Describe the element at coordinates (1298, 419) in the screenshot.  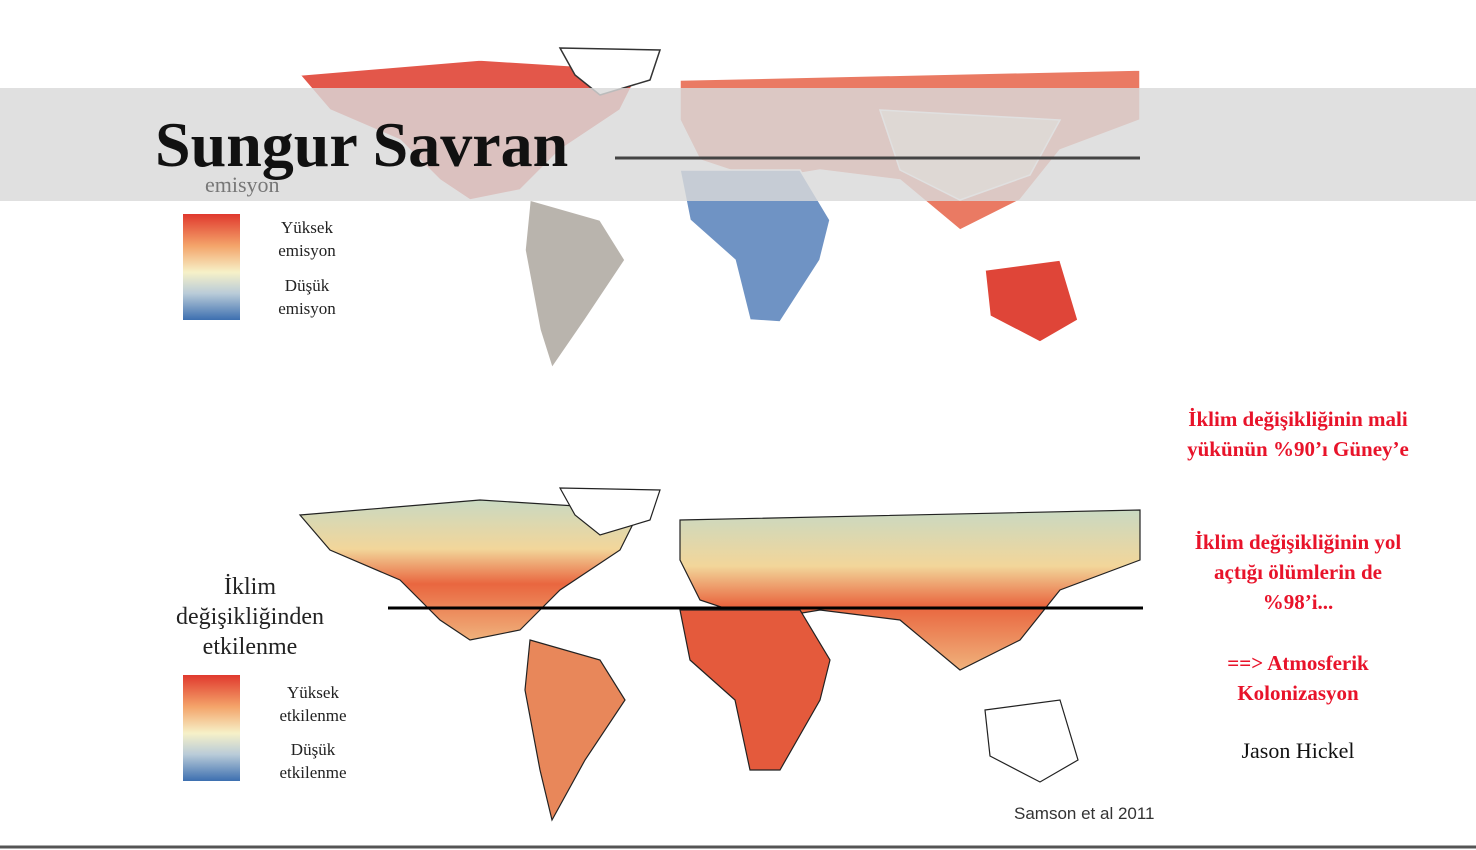
I see `text-line: İklim değişikliğinin mali` at that location.